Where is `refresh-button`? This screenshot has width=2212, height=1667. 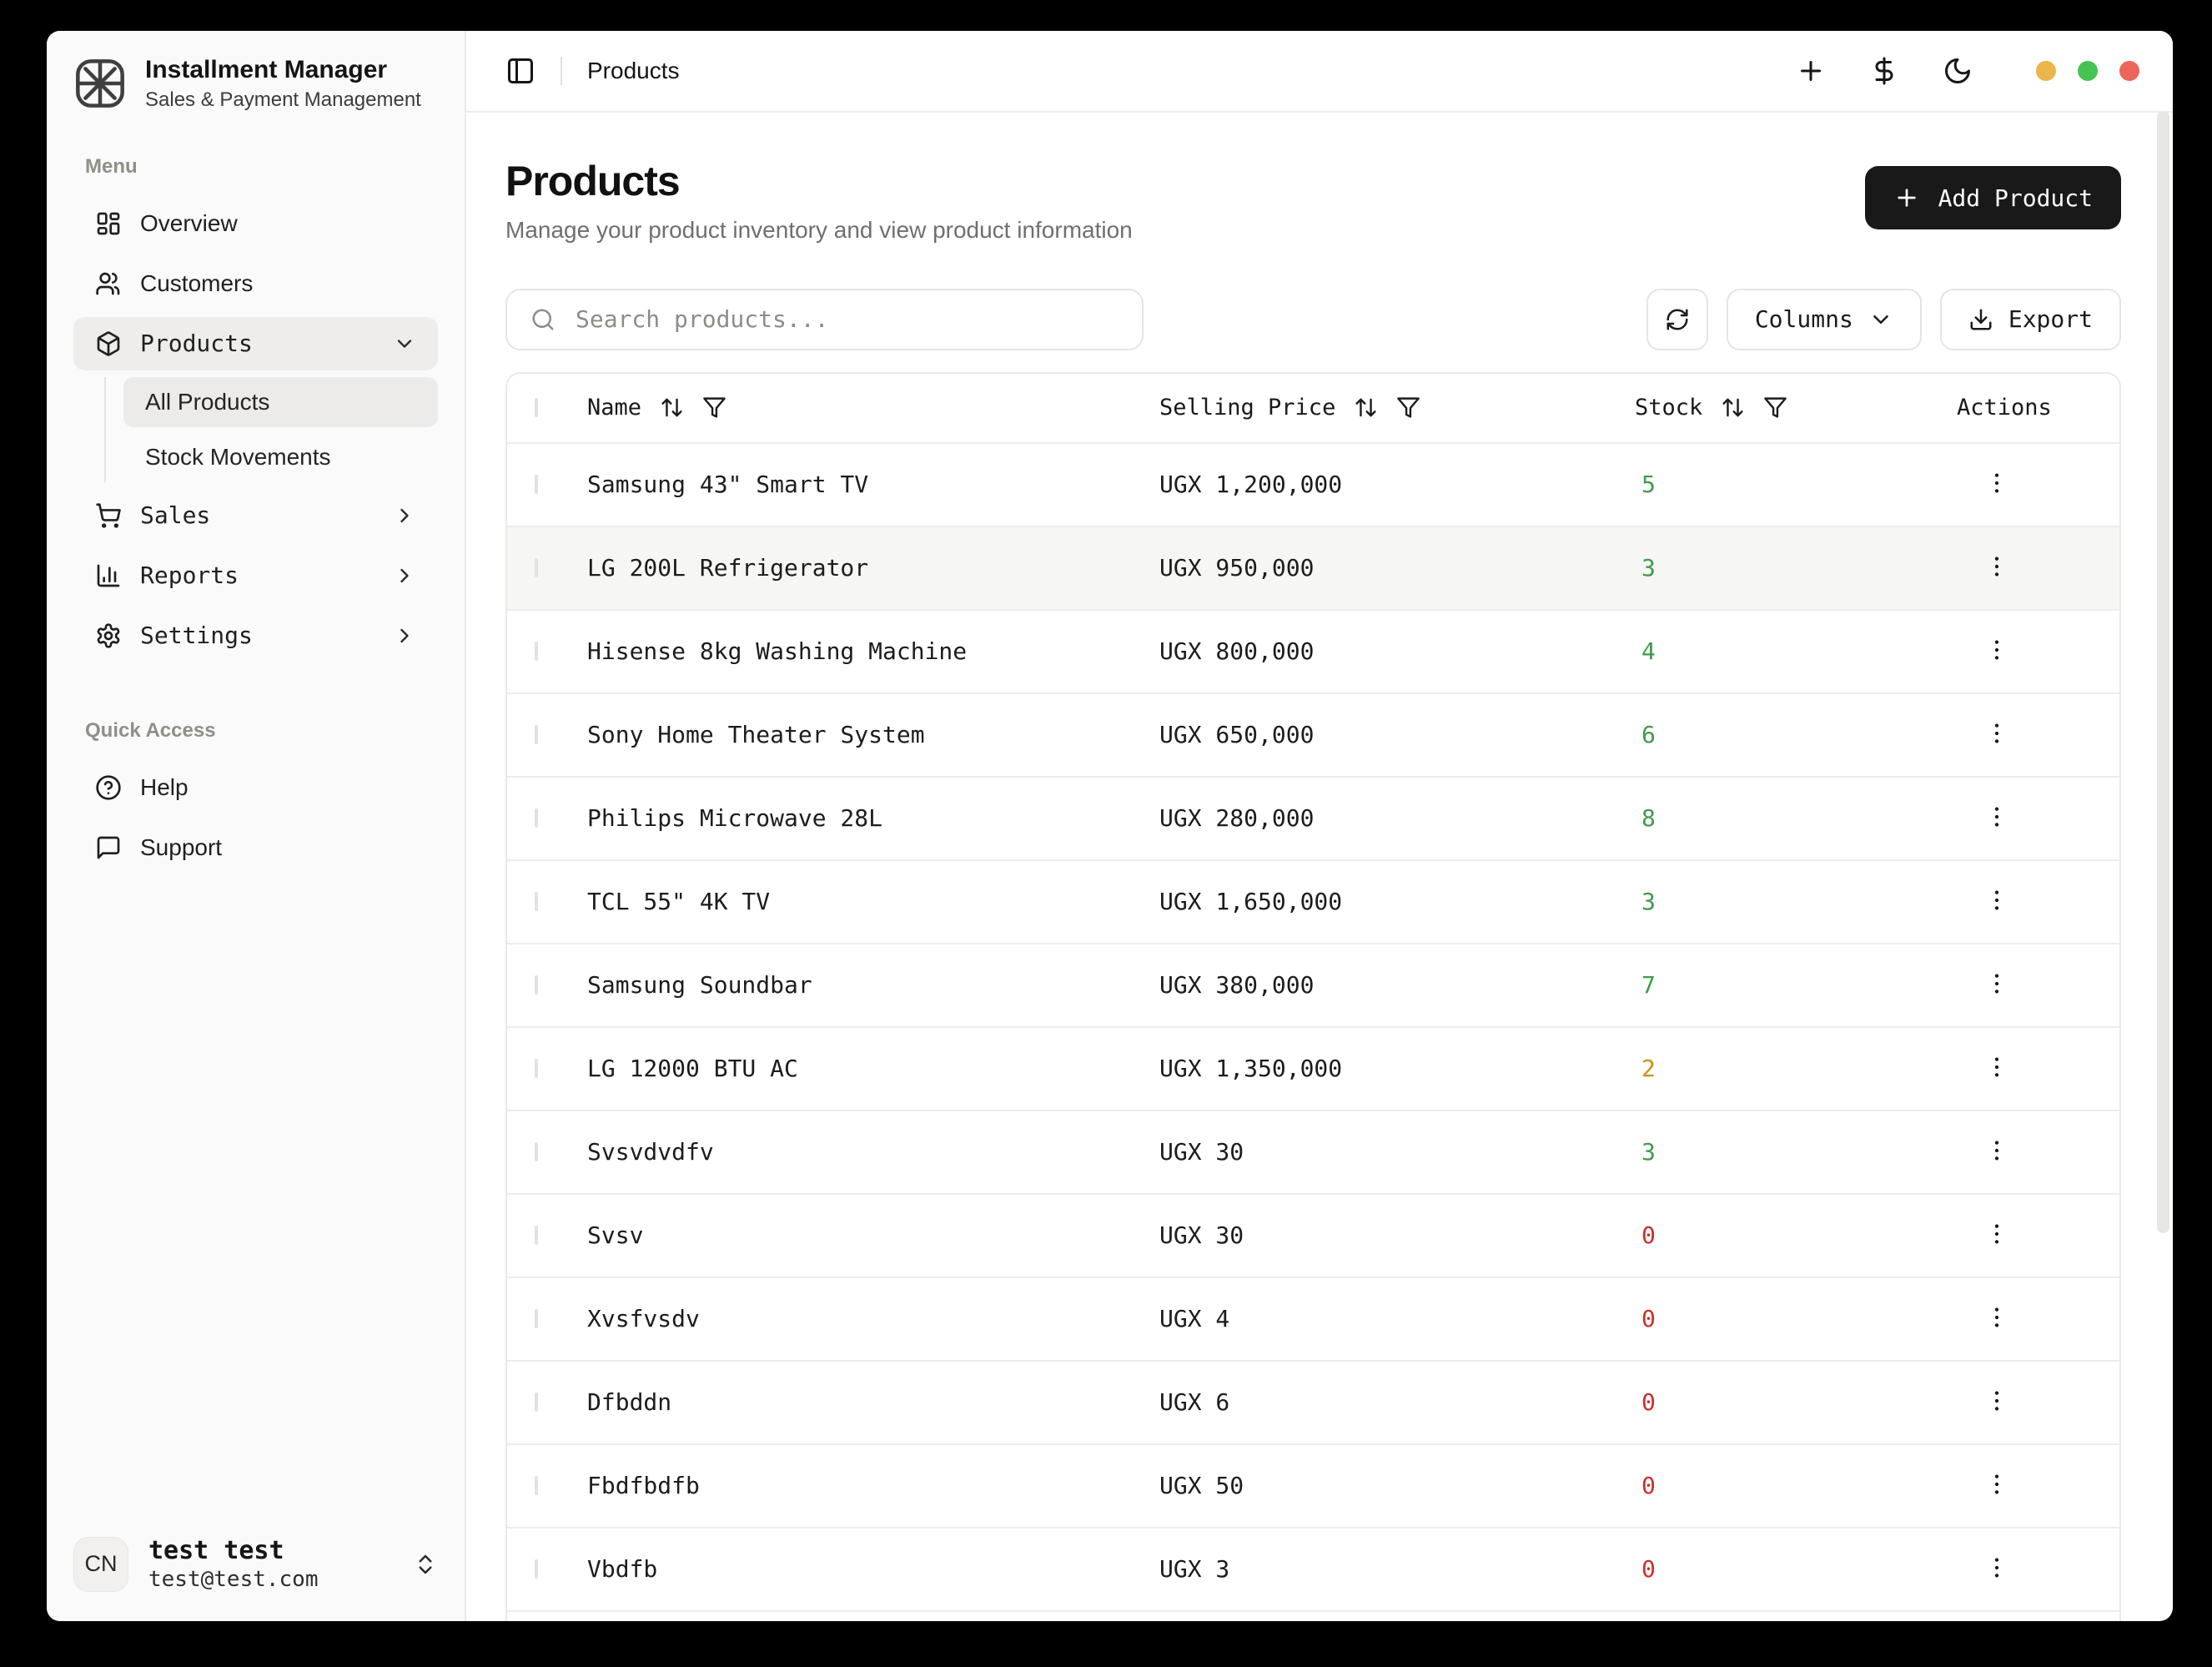
refresh-button is located at coordinates (1677, 319).